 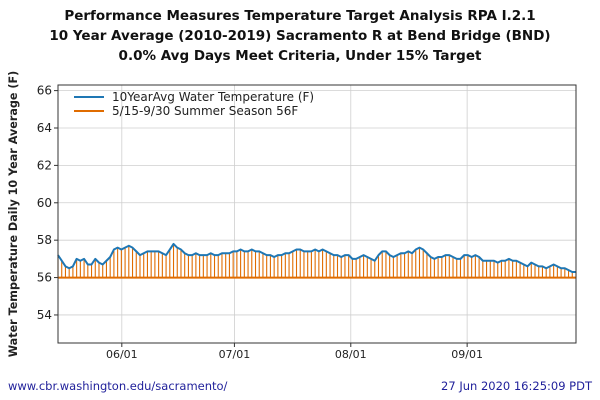 What do you see at coordinates (351, 354) in the screenshot?
I see `x-tick-label: 08/01` at bounding box center [351, 354].